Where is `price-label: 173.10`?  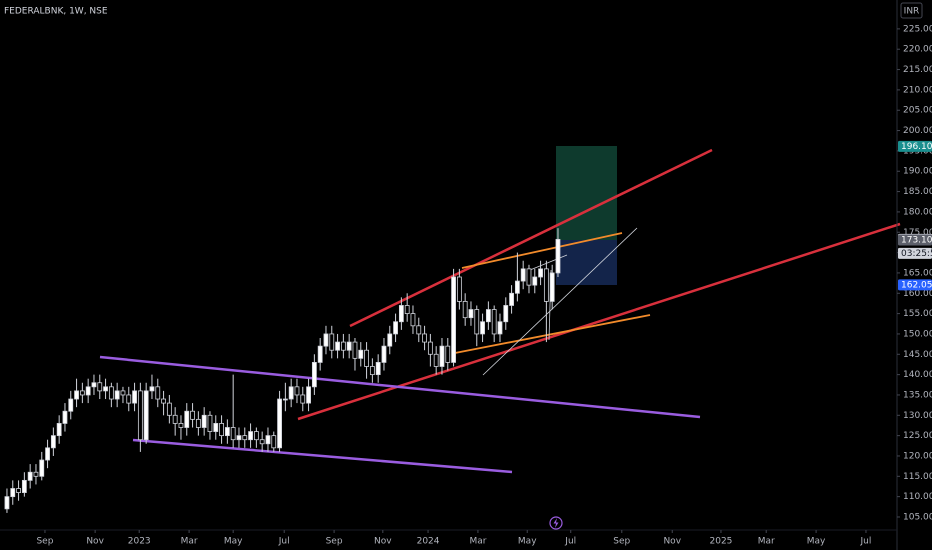
price-label: 173.10 is located at coordinates (916, 240).